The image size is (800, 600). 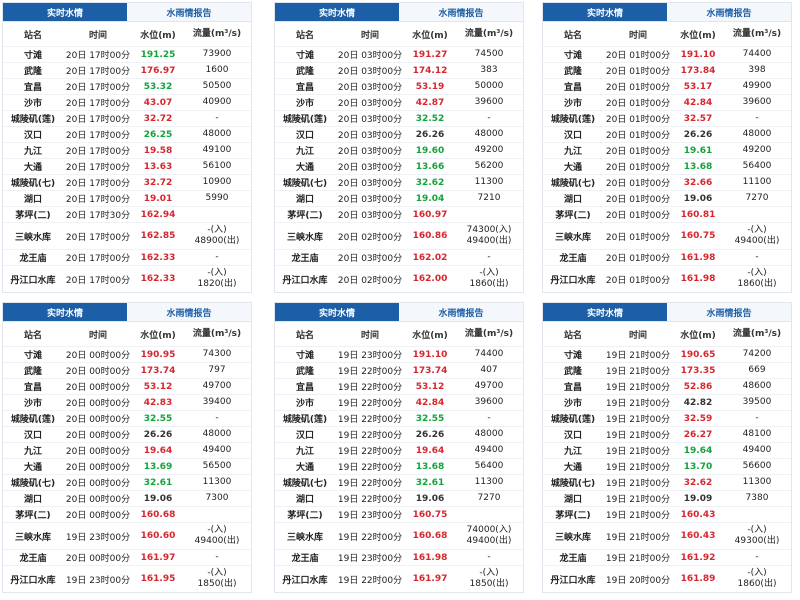 I want to click on water-level: 26.26, so click(x=698, y=134).